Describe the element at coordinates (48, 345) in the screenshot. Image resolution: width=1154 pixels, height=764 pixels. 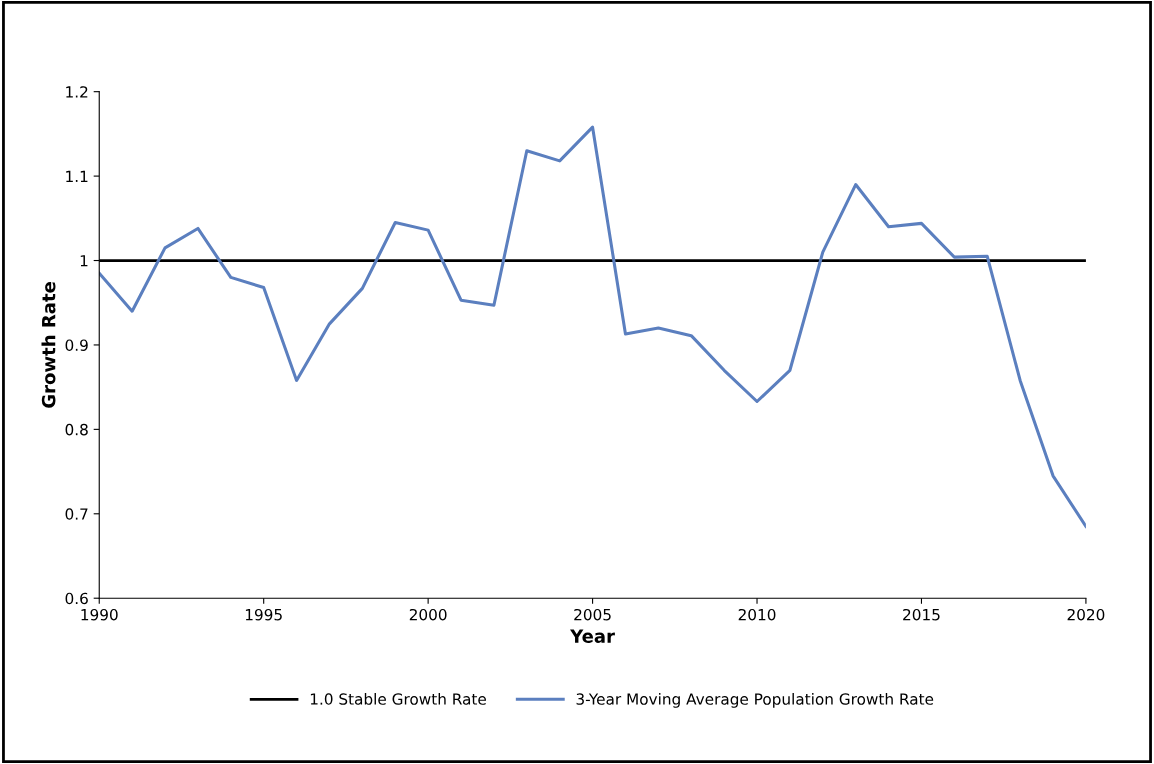
I see `y-axis-title: Growth Rate` at that location.